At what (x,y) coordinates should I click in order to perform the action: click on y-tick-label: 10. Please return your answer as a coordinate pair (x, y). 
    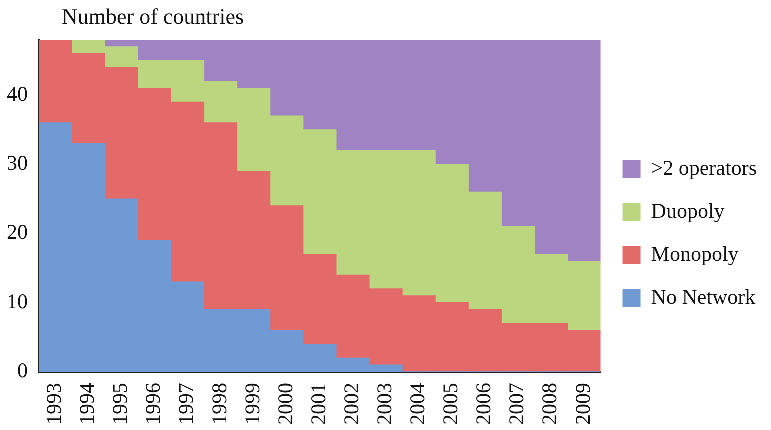
    Looking at the image, I should click on (17, 301).